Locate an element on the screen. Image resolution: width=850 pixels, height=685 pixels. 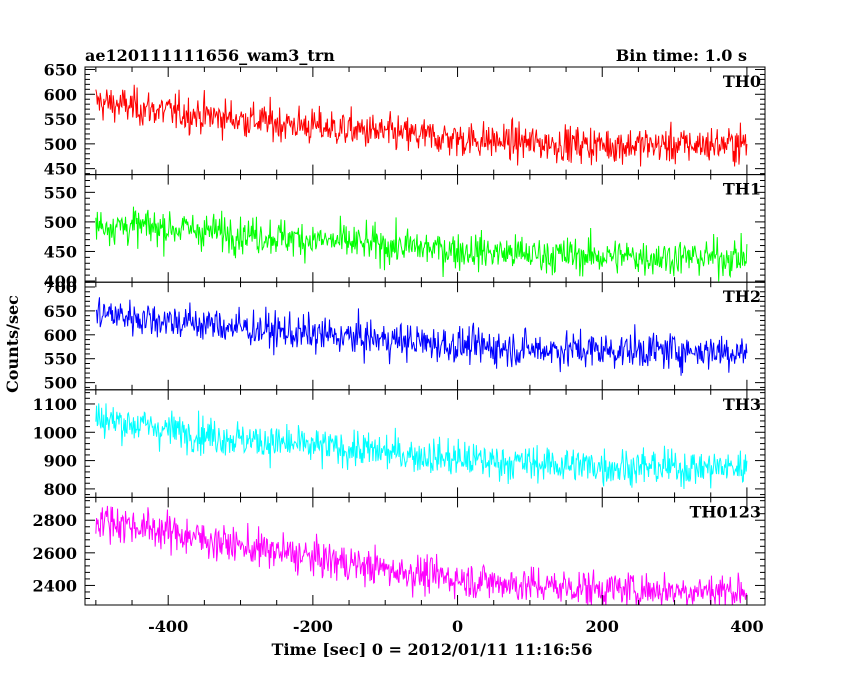
y-tick-label: 2400 is located at coordinates (54, 585).